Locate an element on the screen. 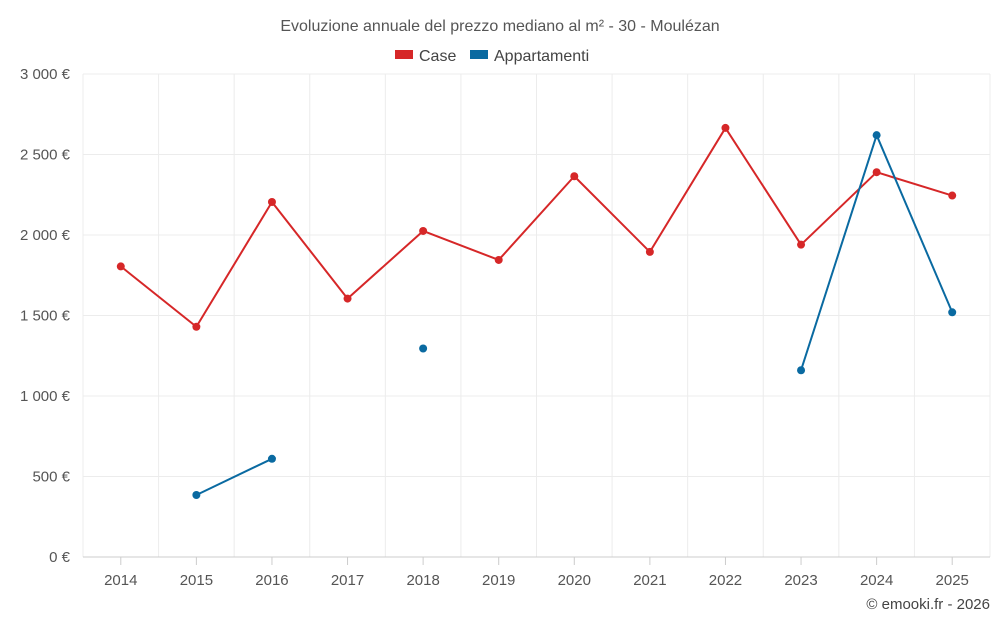 Image resolution: width=1000 pixels, height=625 pixels. data-point-case-2022 is located at coordinates (725, 127).